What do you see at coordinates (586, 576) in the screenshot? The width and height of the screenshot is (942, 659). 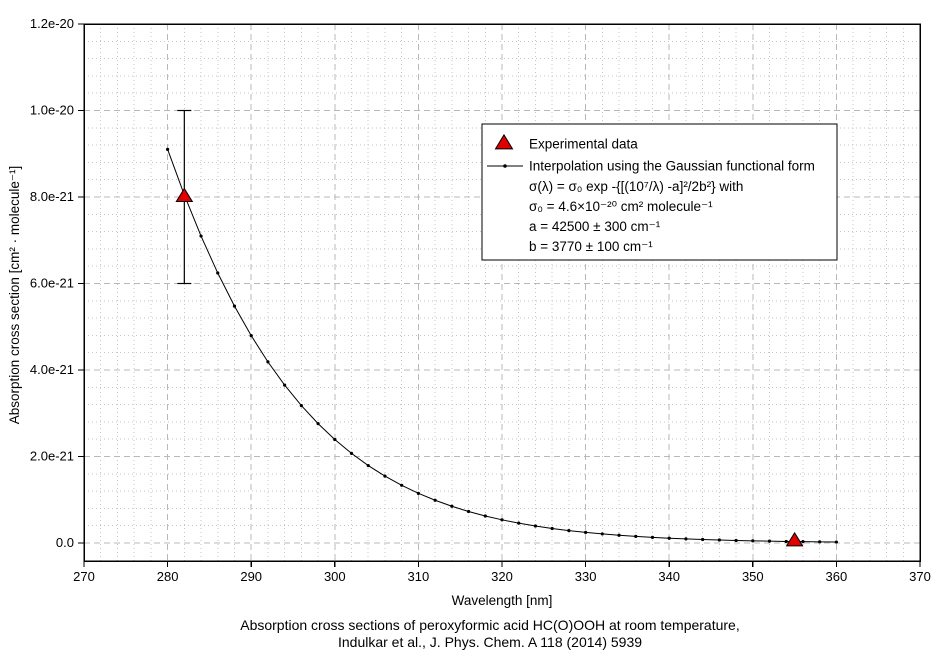 I see `x-tick-label: 330` at bounding box center [586, 576].